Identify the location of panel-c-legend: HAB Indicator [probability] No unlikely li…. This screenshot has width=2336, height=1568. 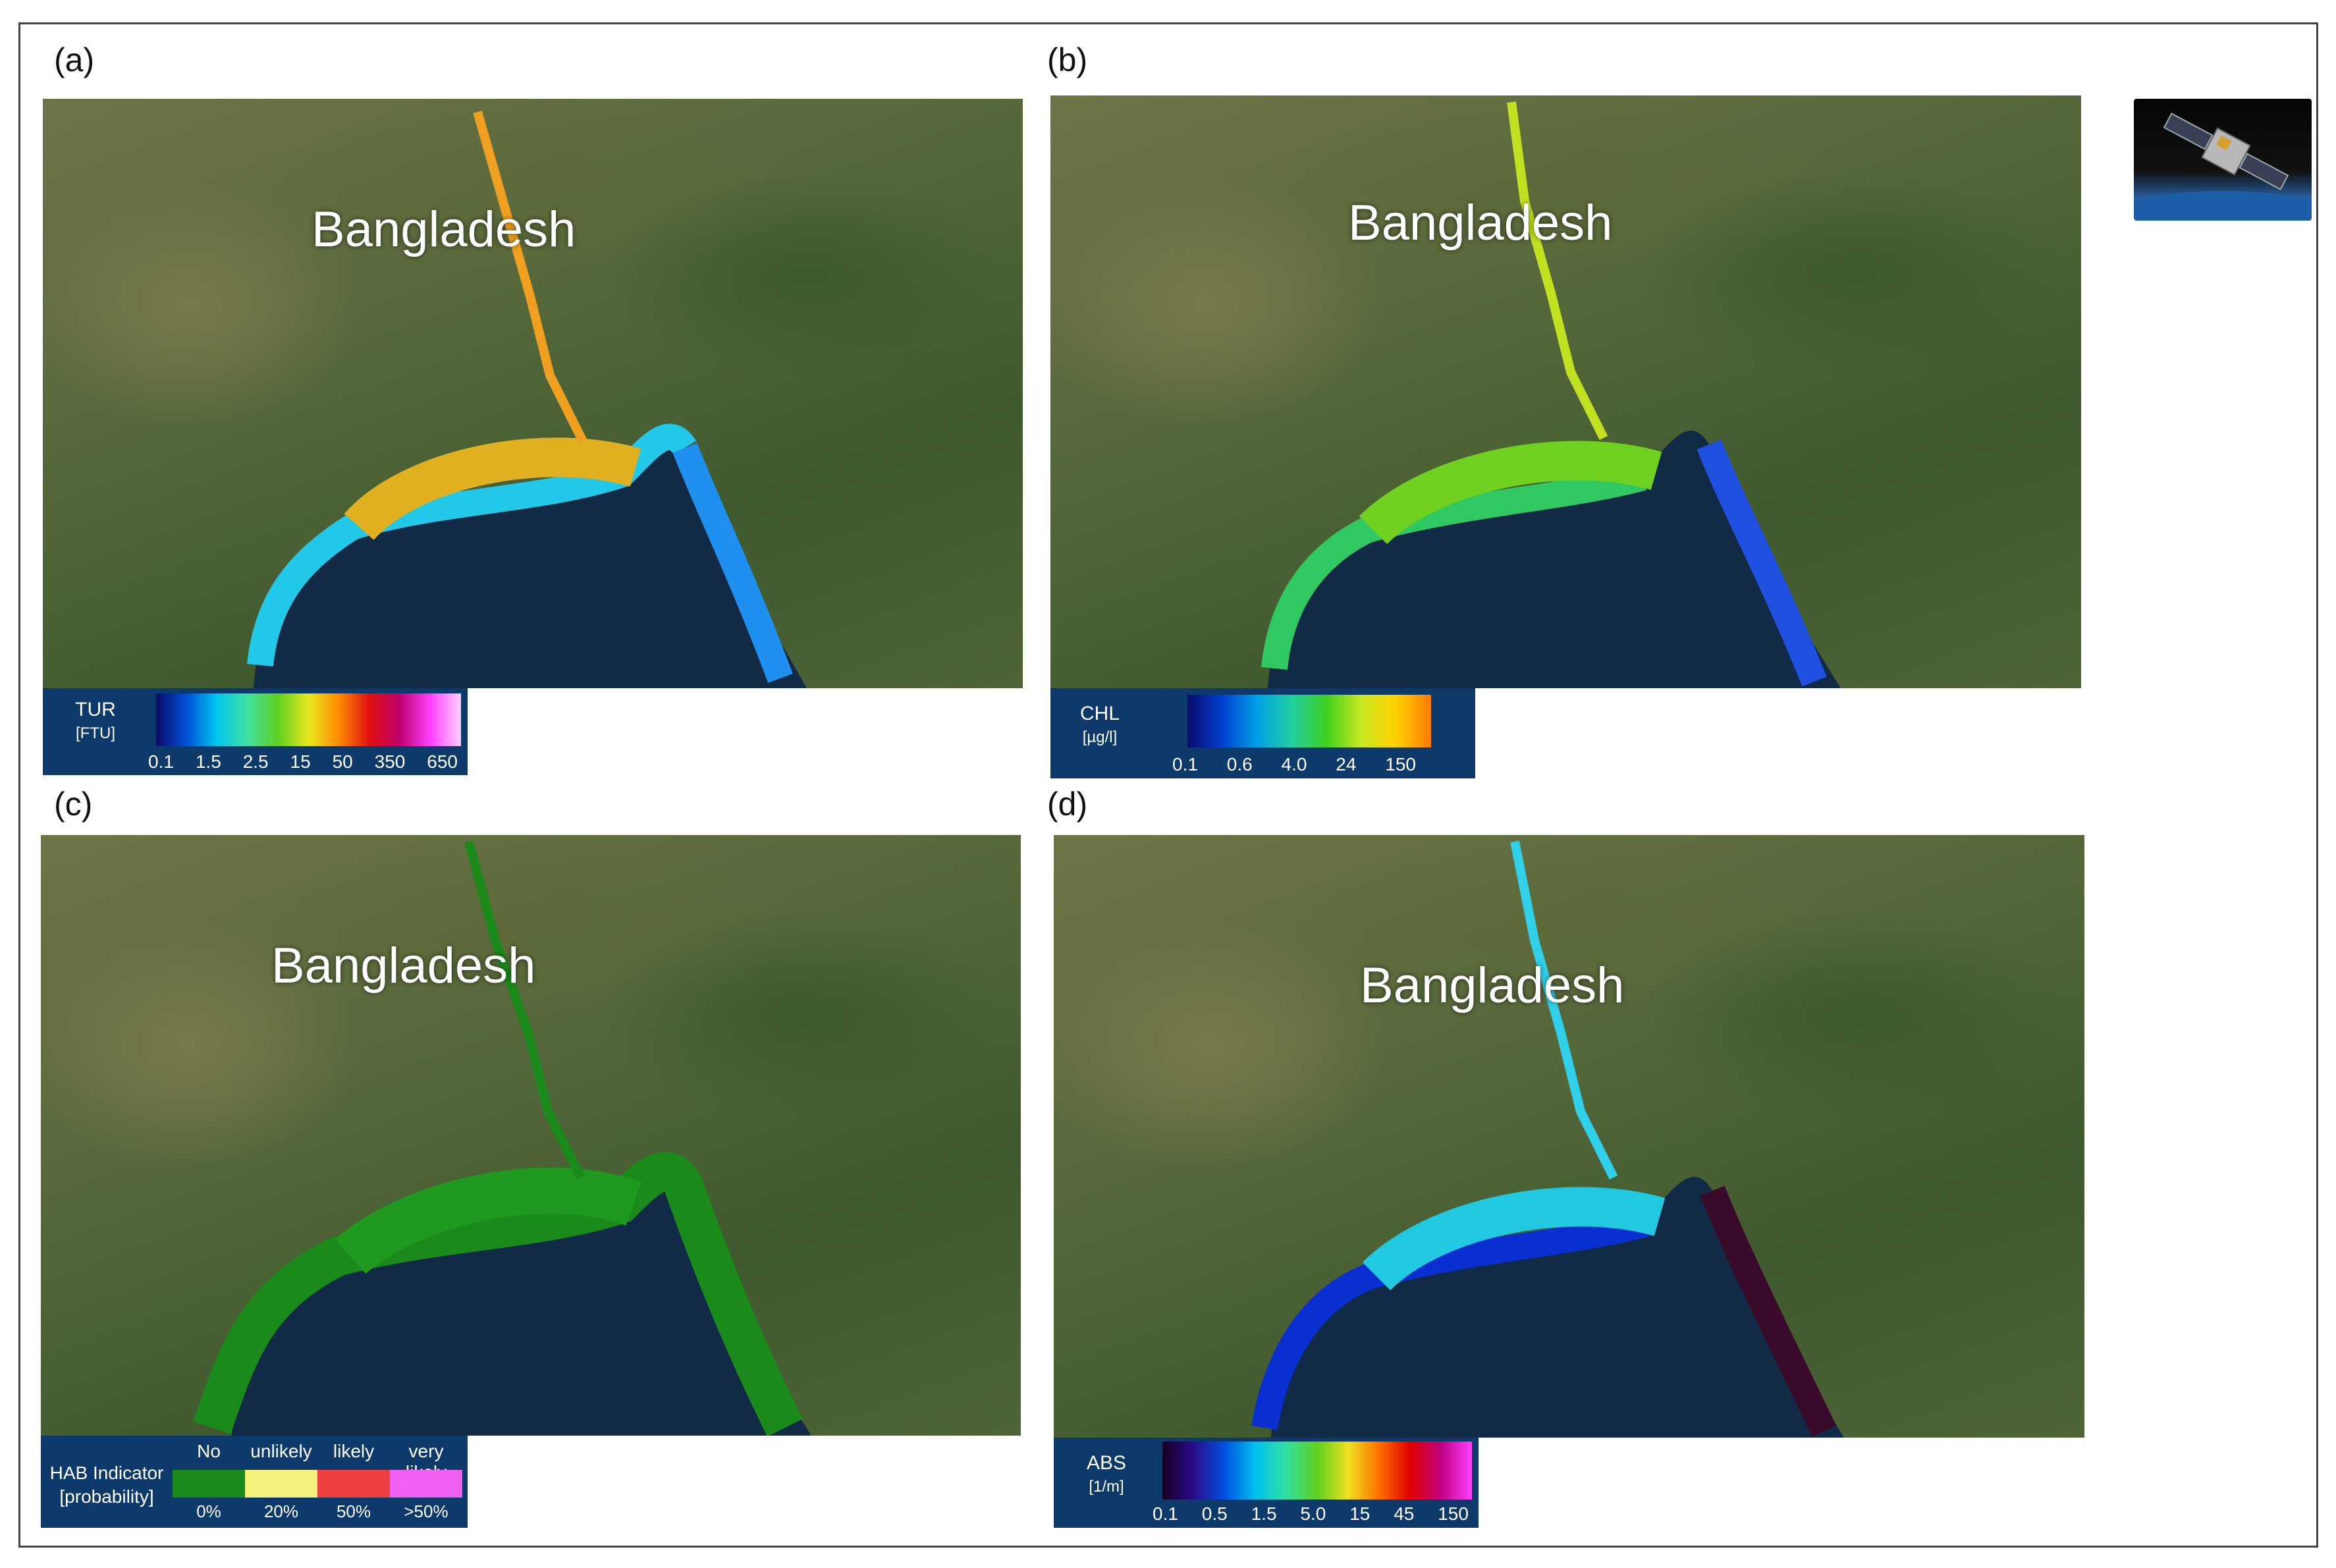
(254, 1482).